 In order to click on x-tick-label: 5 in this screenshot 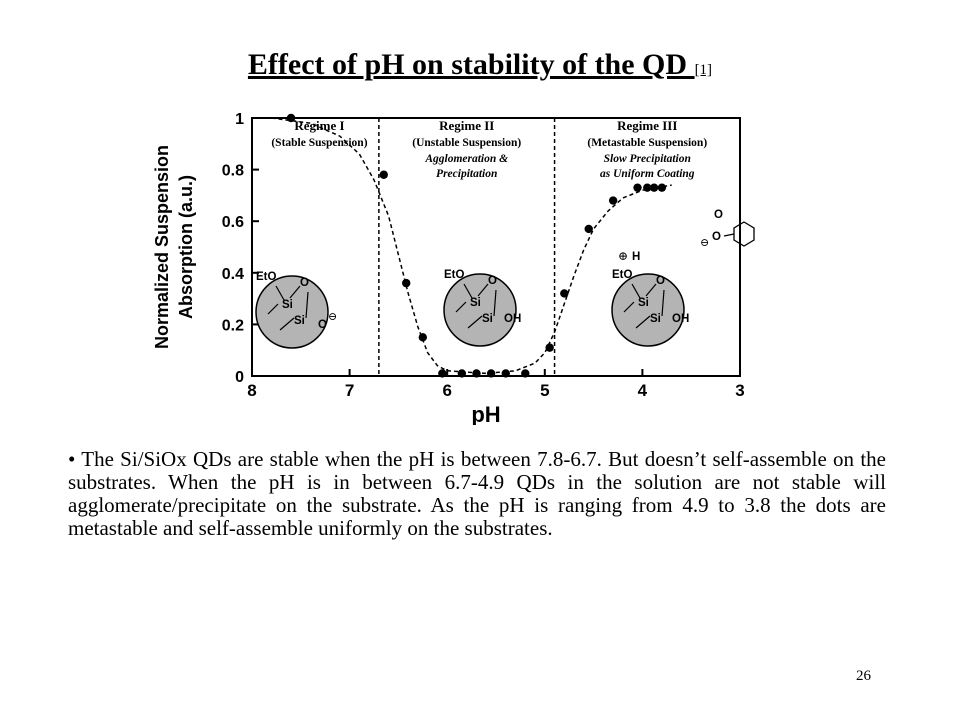, I will do `click(544, 390)`.